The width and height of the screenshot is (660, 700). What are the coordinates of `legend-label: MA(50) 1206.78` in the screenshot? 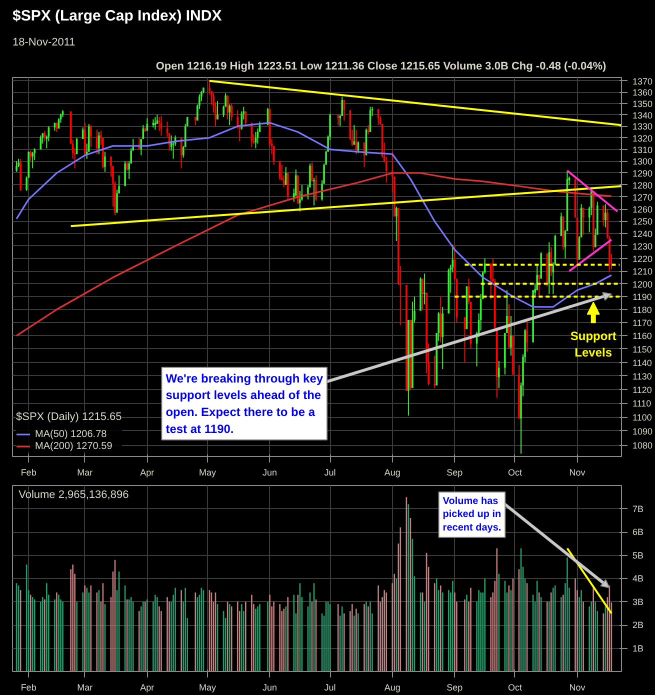 It's located at (71, 434).